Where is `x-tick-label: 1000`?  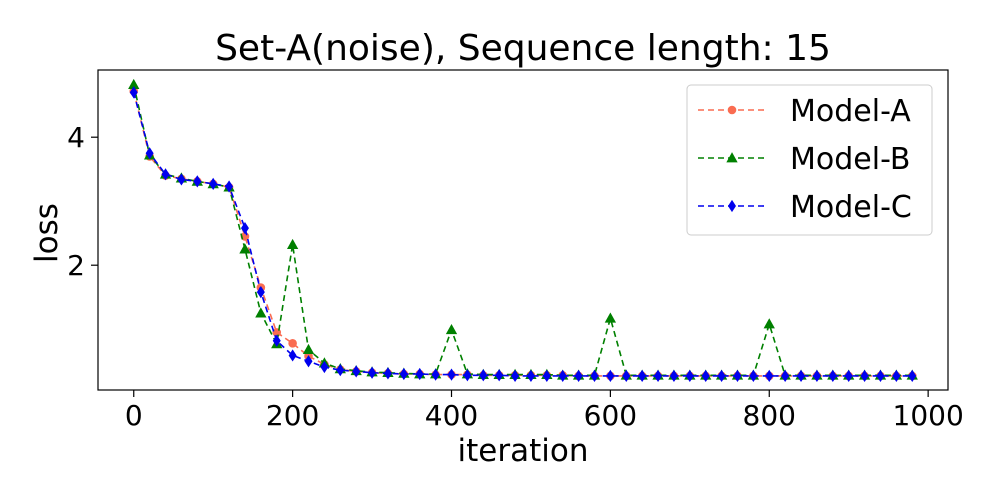
x-tick-label: 1000 is located at coordinates (928, 415).